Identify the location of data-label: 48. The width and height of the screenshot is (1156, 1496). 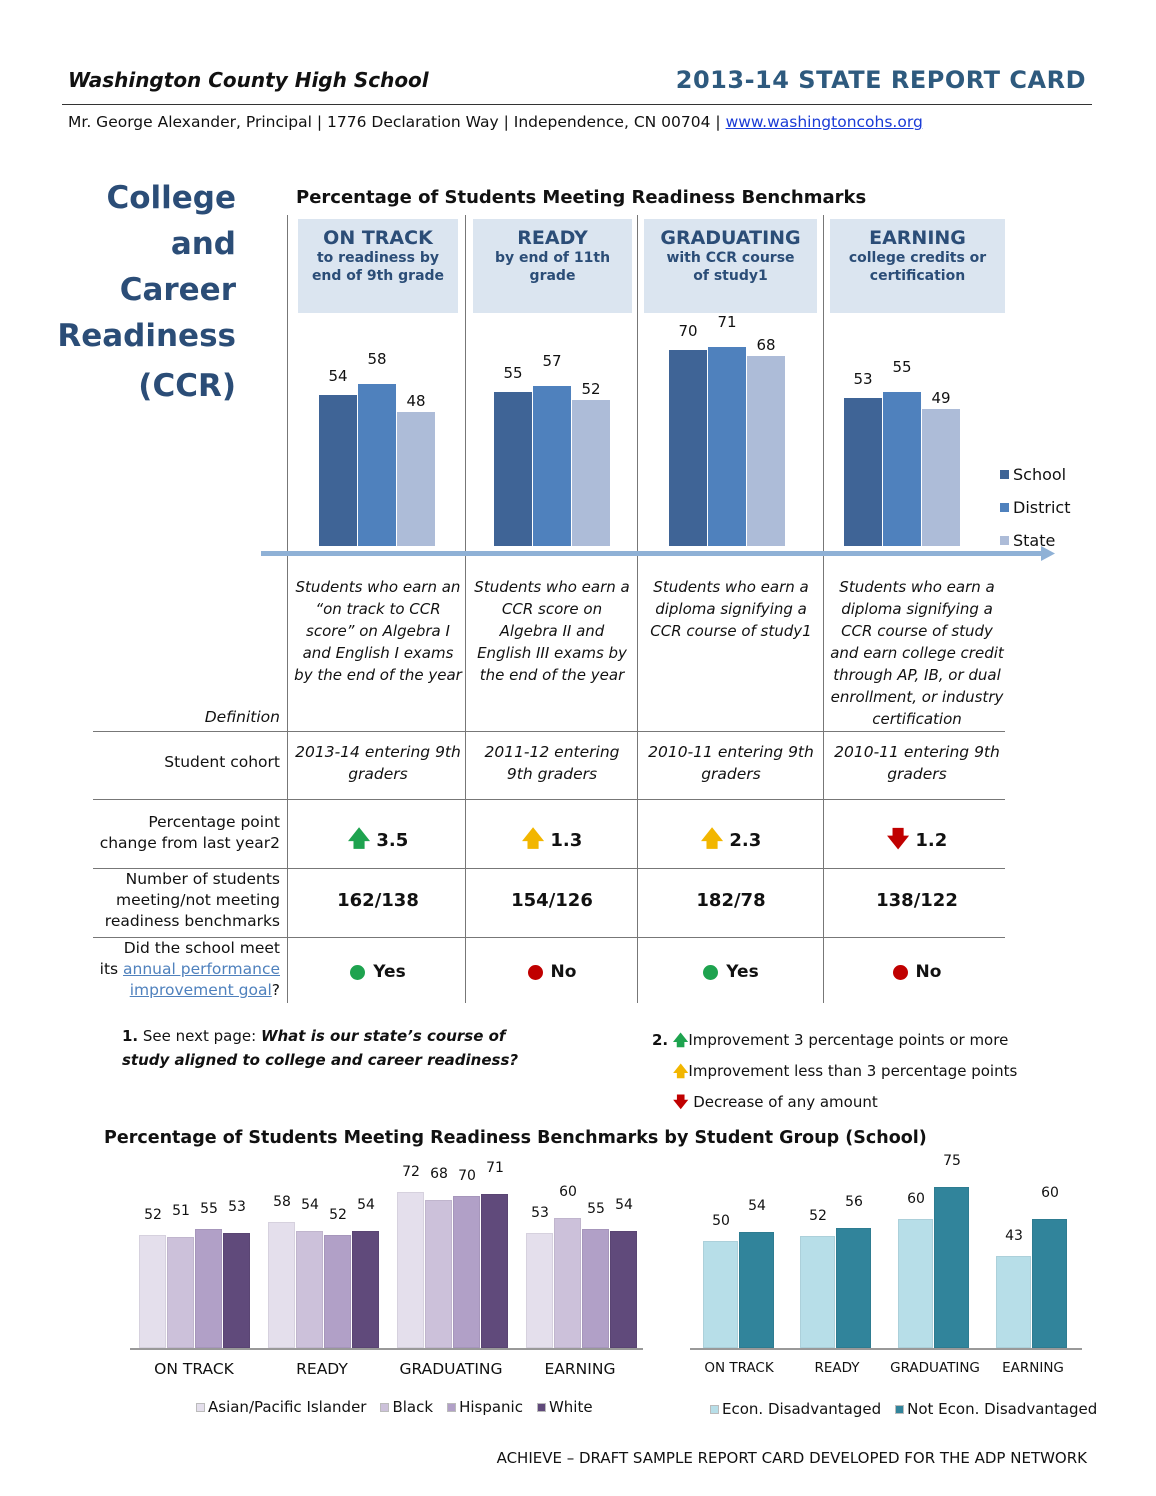
(416, 400).